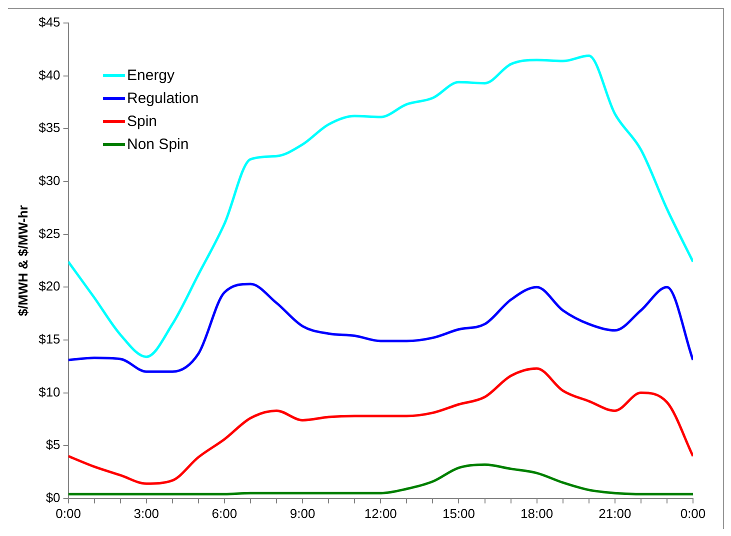 The width and height of the screenshot is (731, 536). Describe the element at coordinates (225, 513) in the screenshot. I see `x-tick-label: 6:00` at that location.